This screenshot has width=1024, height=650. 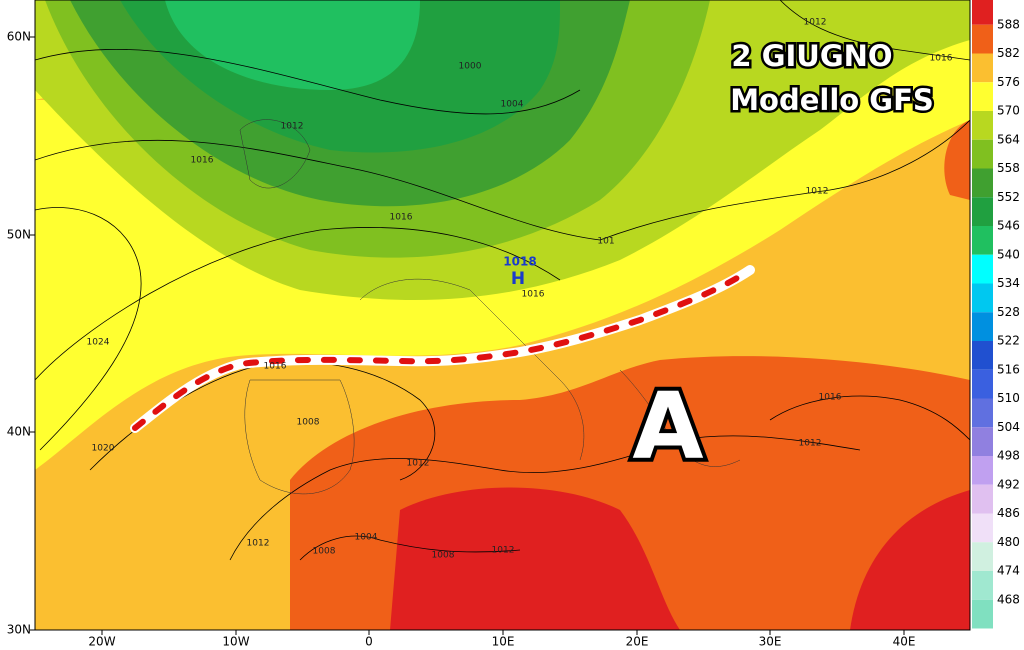 I want to click on legend-label: 498, so click(x=1008, y=456).